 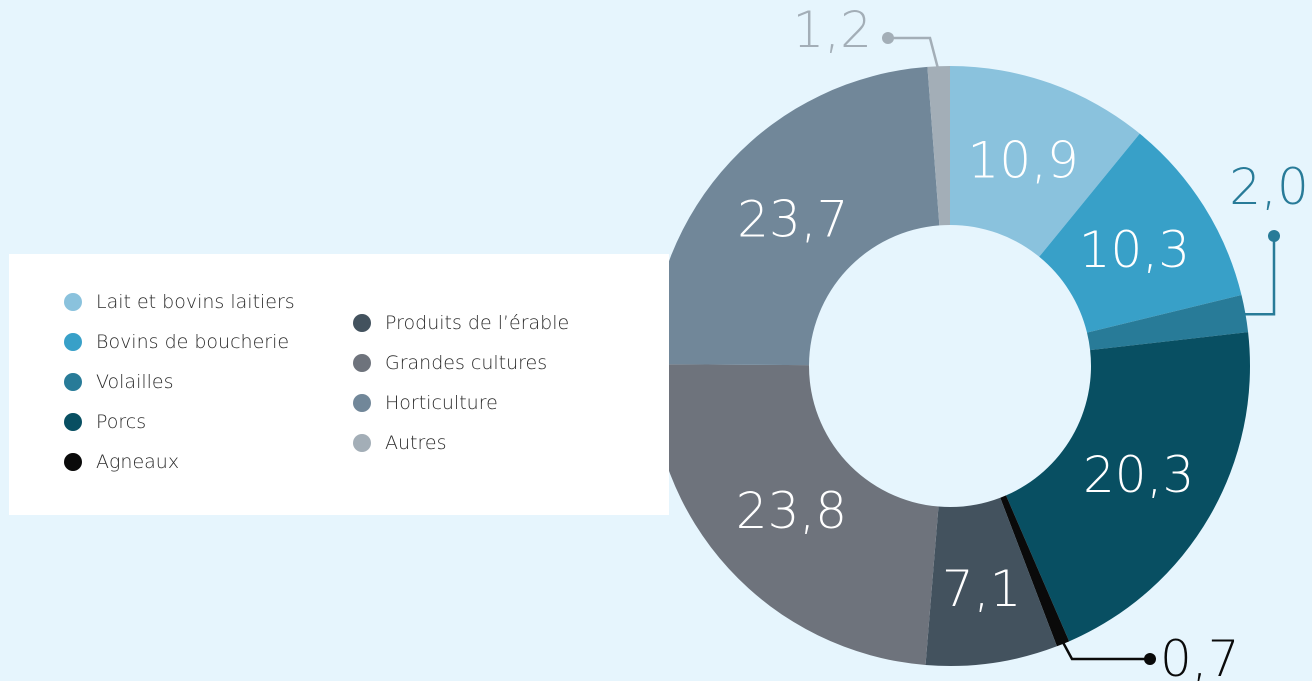 What do you see at coordinates (195, 302) in the screenshot?
I see `legend-label: Lait et bovins laitiers` at bounding box center [195, 302].